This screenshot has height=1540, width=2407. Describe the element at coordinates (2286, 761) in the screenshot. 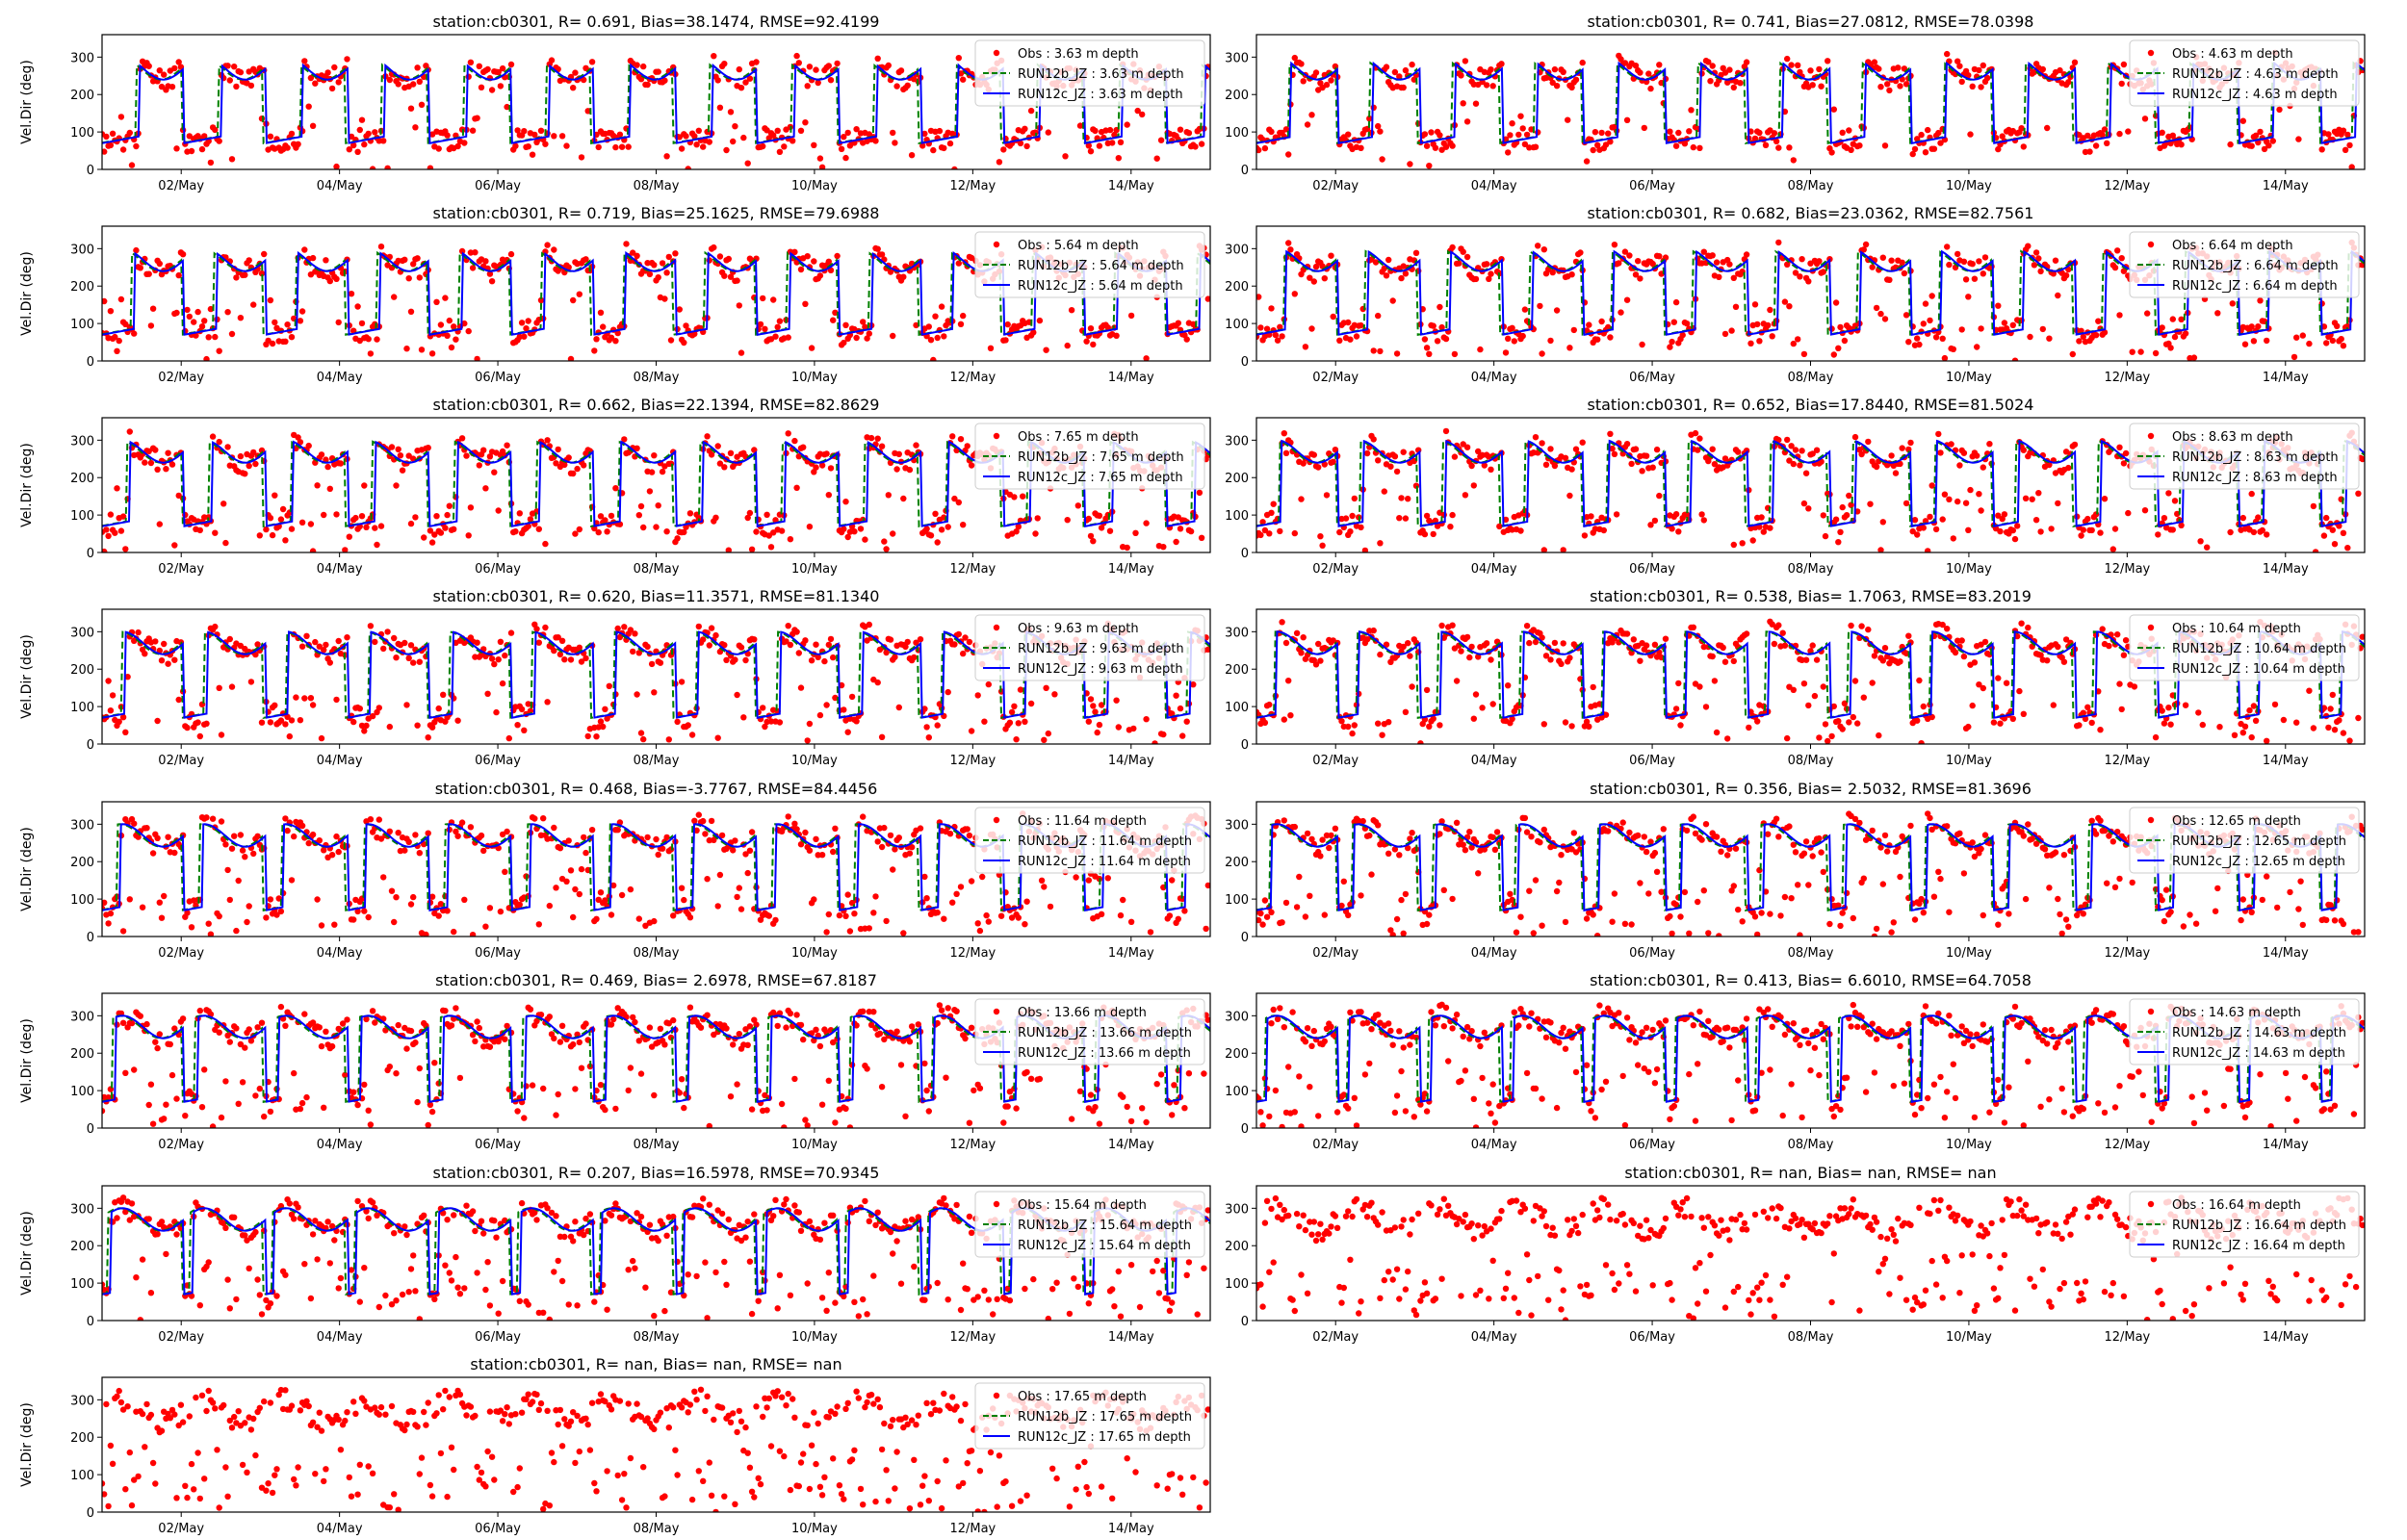

I see `x-tick-label: 14/May` at that location.